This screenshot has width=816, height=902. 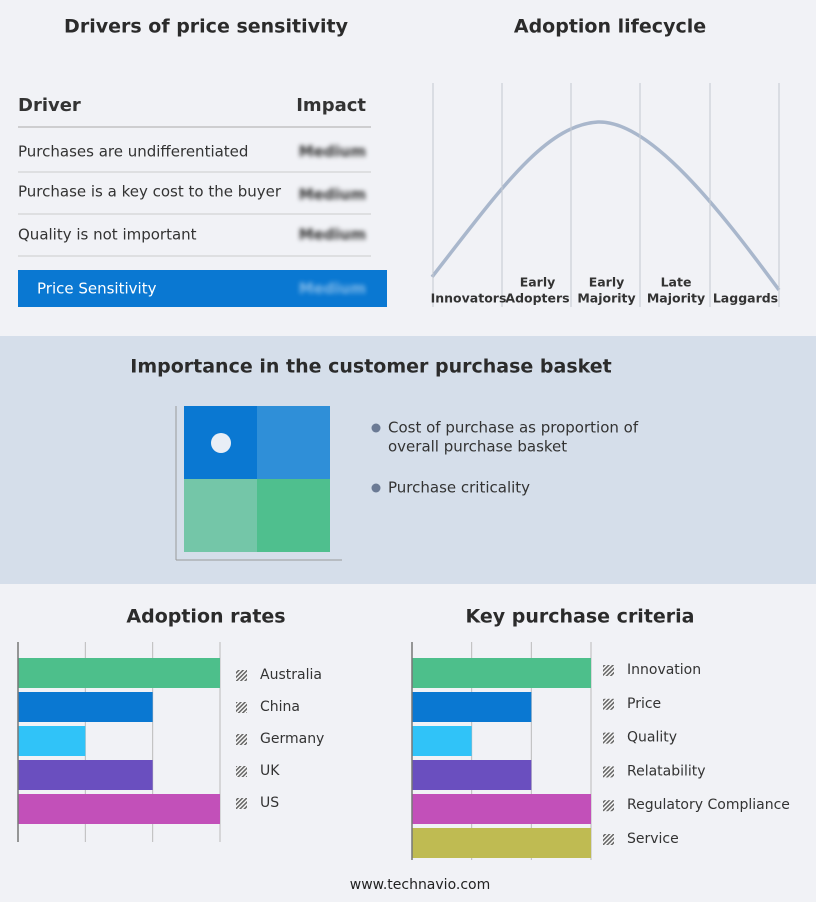 What do you see at coordinates (331, 105) in the screenshot?
I see `table-header: Impact` at bounding box center [331, 105].